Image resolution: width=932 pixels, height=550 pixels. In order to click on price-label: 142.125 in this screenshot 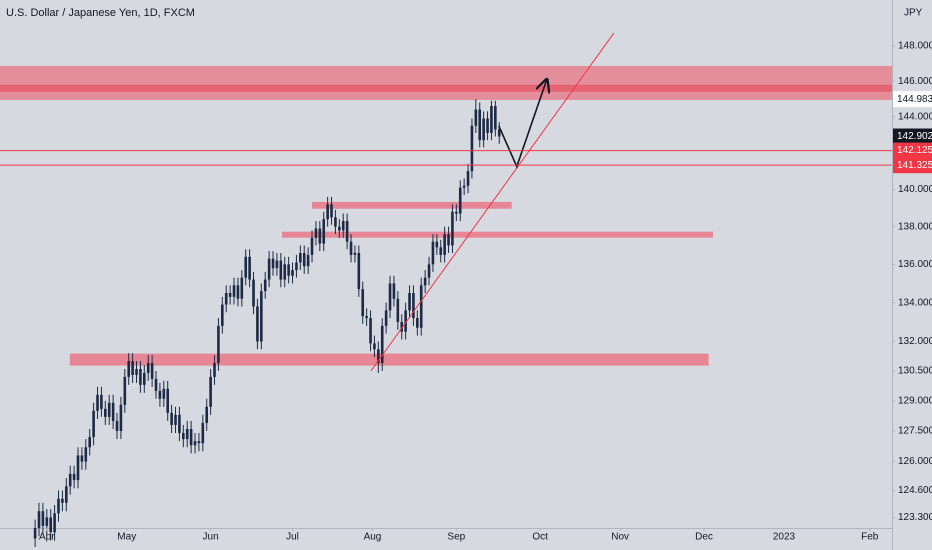, I will do `click(914, 150)`.